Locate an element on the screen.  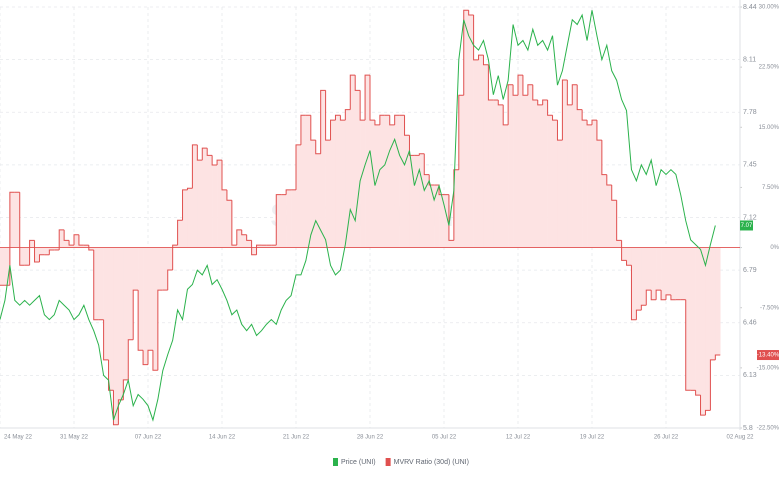
y2-tick-label: 7.50% is located at coordinates (771, 188).